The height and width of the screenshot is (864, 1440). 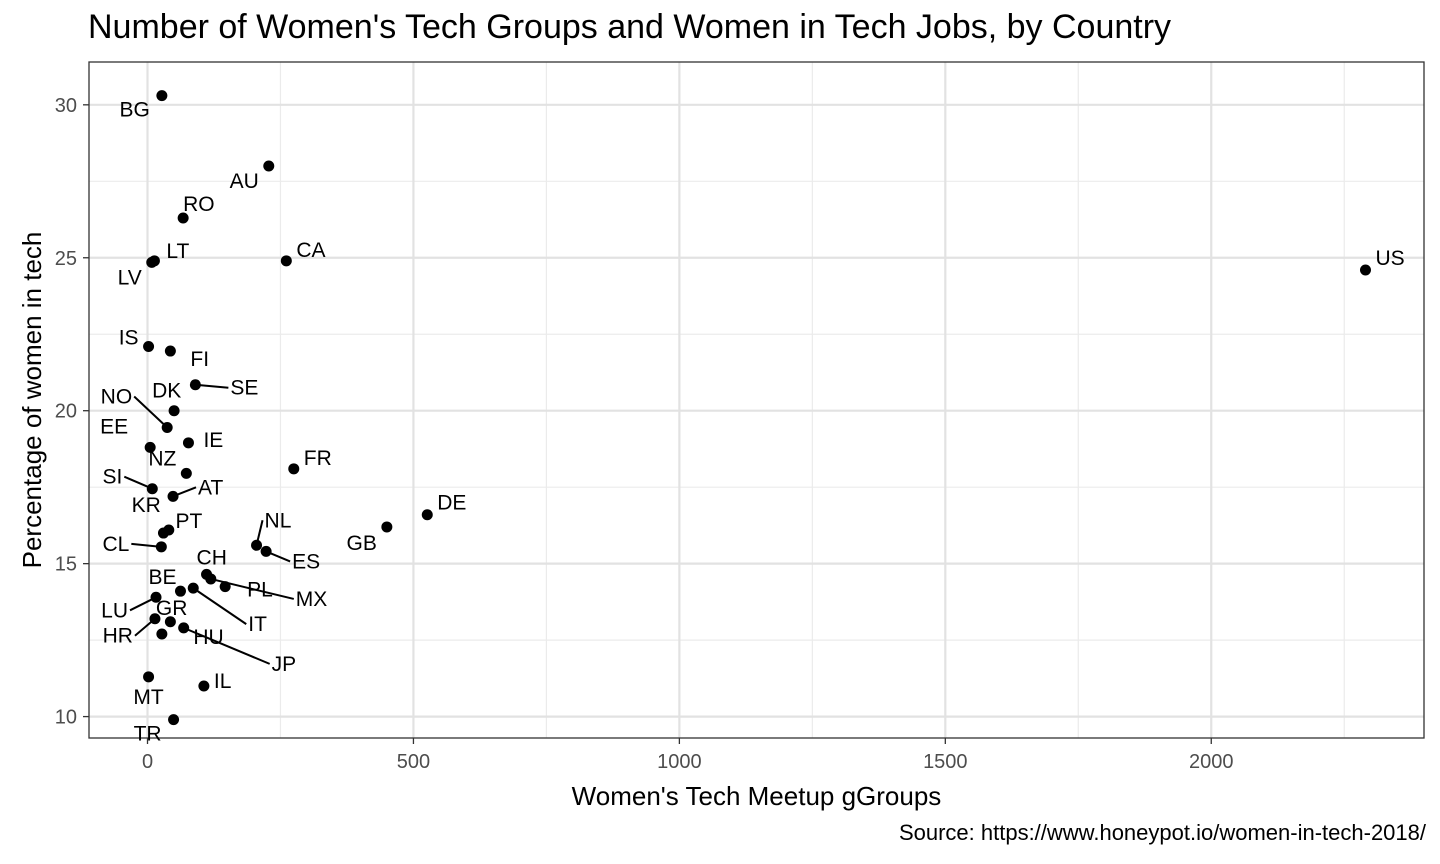 I want to click on point-label: CA, so click(x=310, y=250).